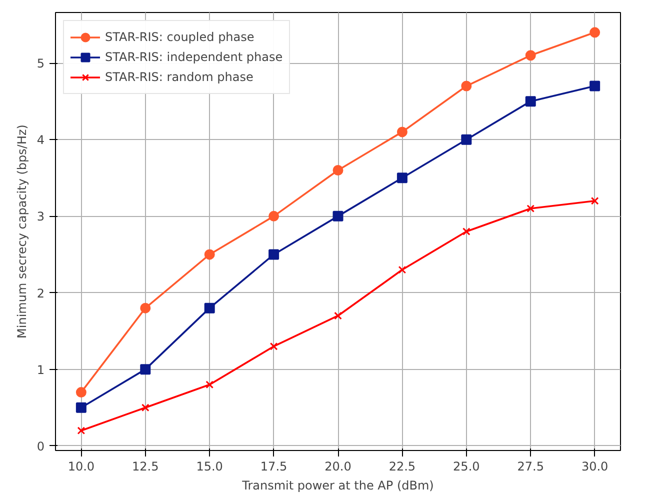 The width and height of the screenshot is (645, 499). Describe the element at coordinates (594, 467) in the screenshot. I see `x-tick-label: 30.0` at that location.